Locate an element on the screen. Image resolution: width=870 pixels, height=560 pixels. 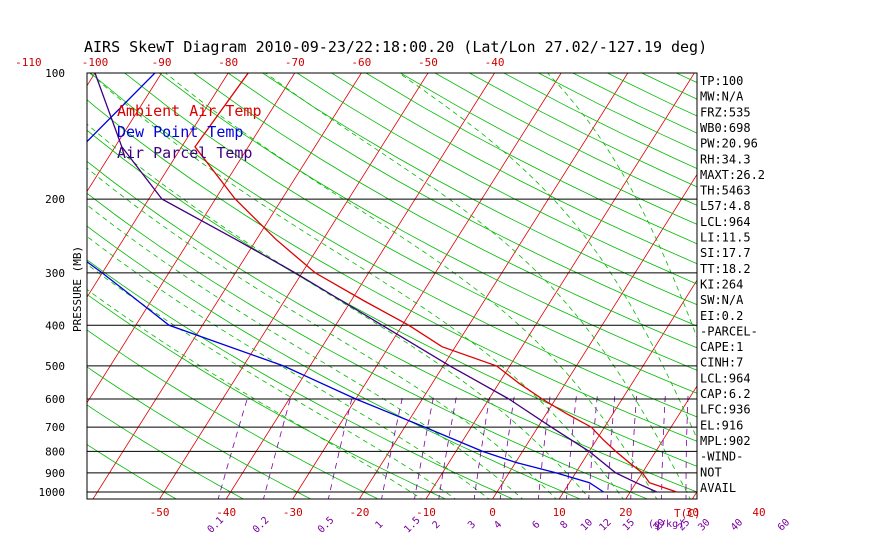
mixing-ratio-tick-label: 60 is located at coordinates (784, 525).